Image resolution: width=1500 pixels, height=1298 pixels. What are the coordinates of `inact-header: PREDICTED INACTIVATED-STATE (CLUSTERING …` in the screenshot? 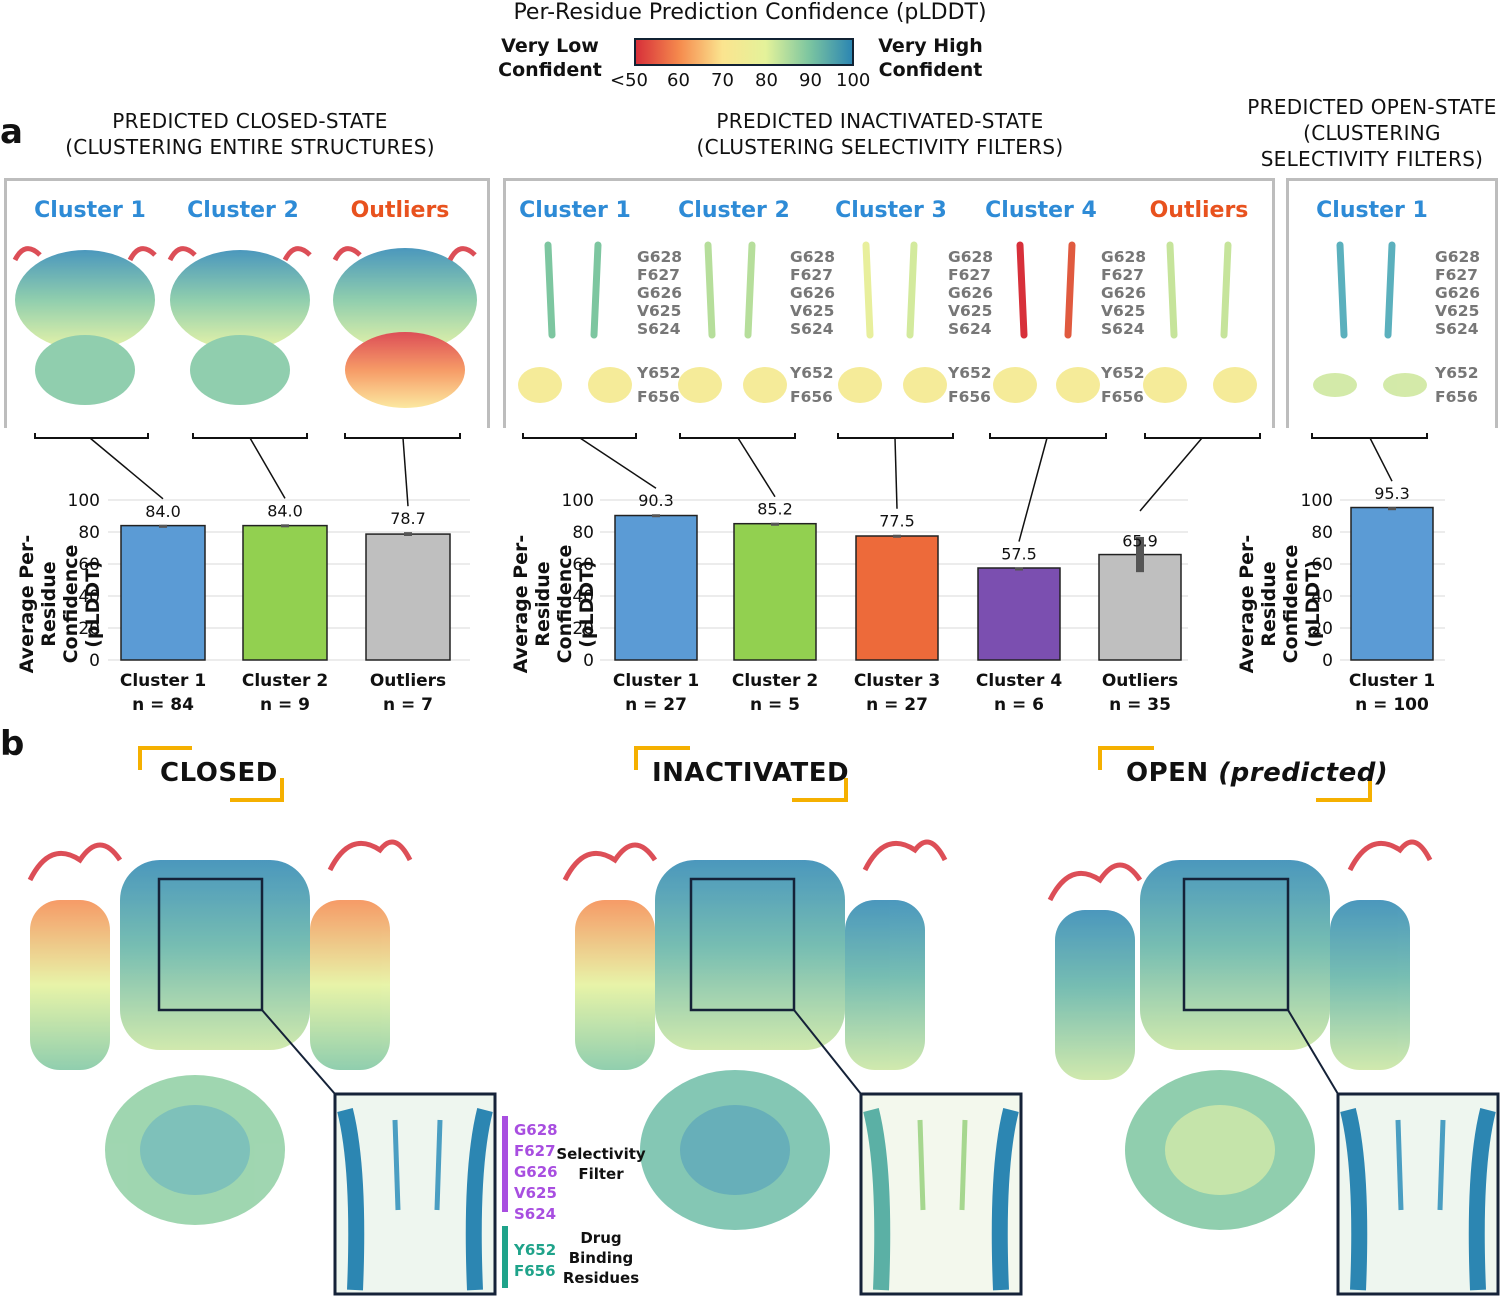 It's located at (880, 134).